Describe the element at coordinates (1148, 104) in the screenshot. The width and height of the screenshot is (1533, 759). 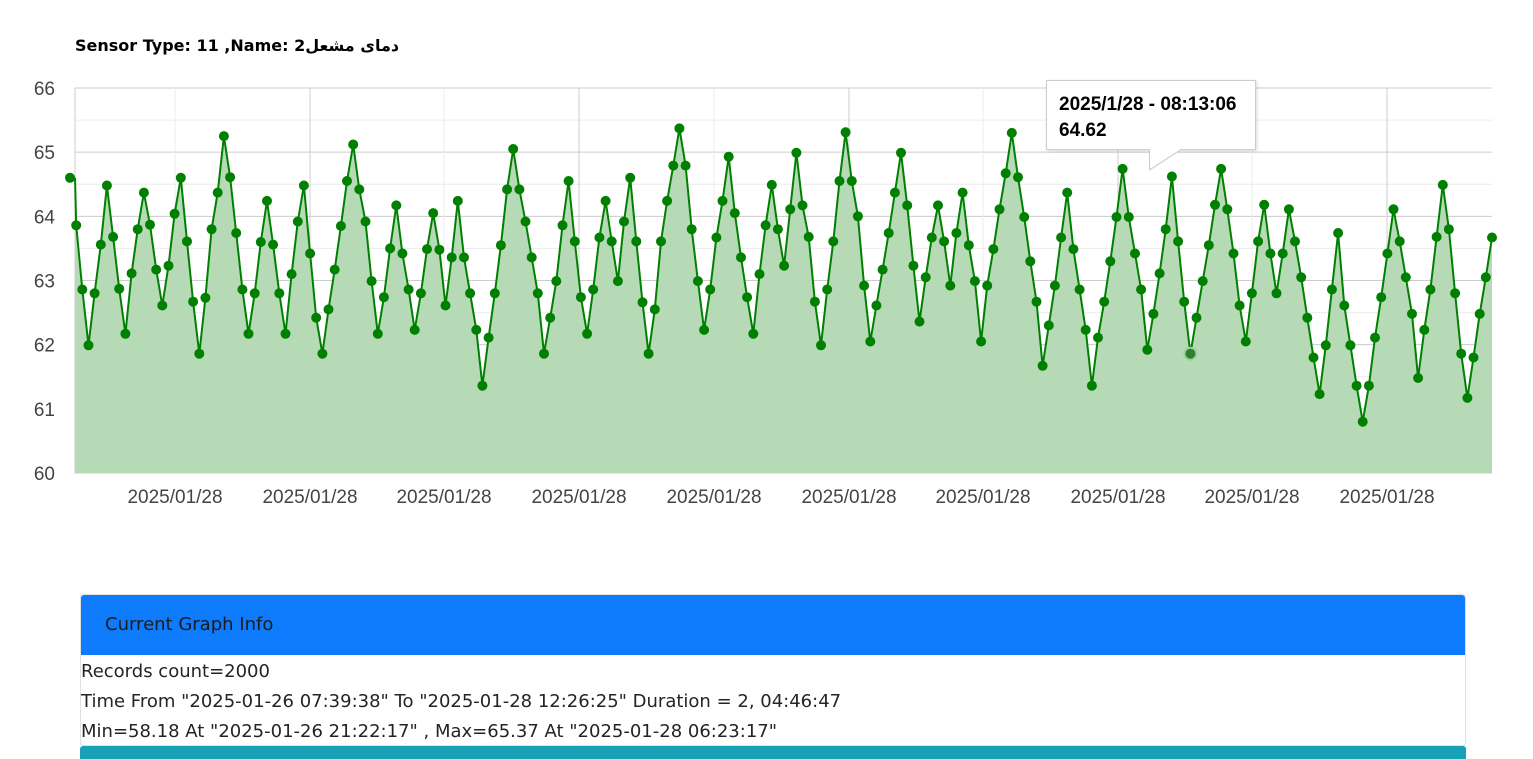
I see `tooltip-time: 2025/1/28 - 08:13:06` at that location.